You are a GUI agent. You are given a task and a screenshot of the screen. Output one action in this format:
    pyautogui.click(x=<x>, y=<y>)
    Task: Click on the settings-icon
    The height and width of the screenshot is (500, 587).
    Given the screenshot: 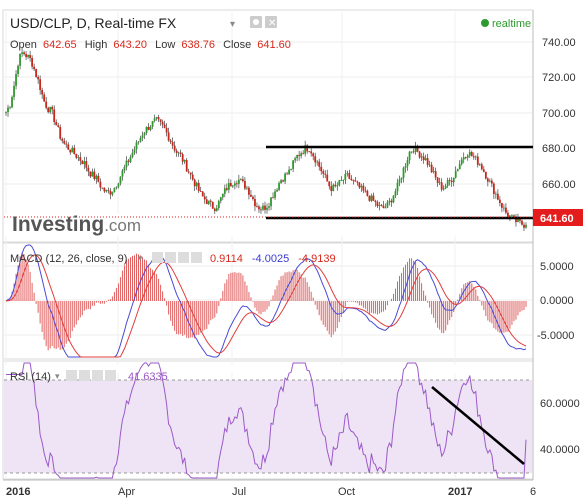 What is the action you would take?
    pyautogui.click(x=256, y=22)
    